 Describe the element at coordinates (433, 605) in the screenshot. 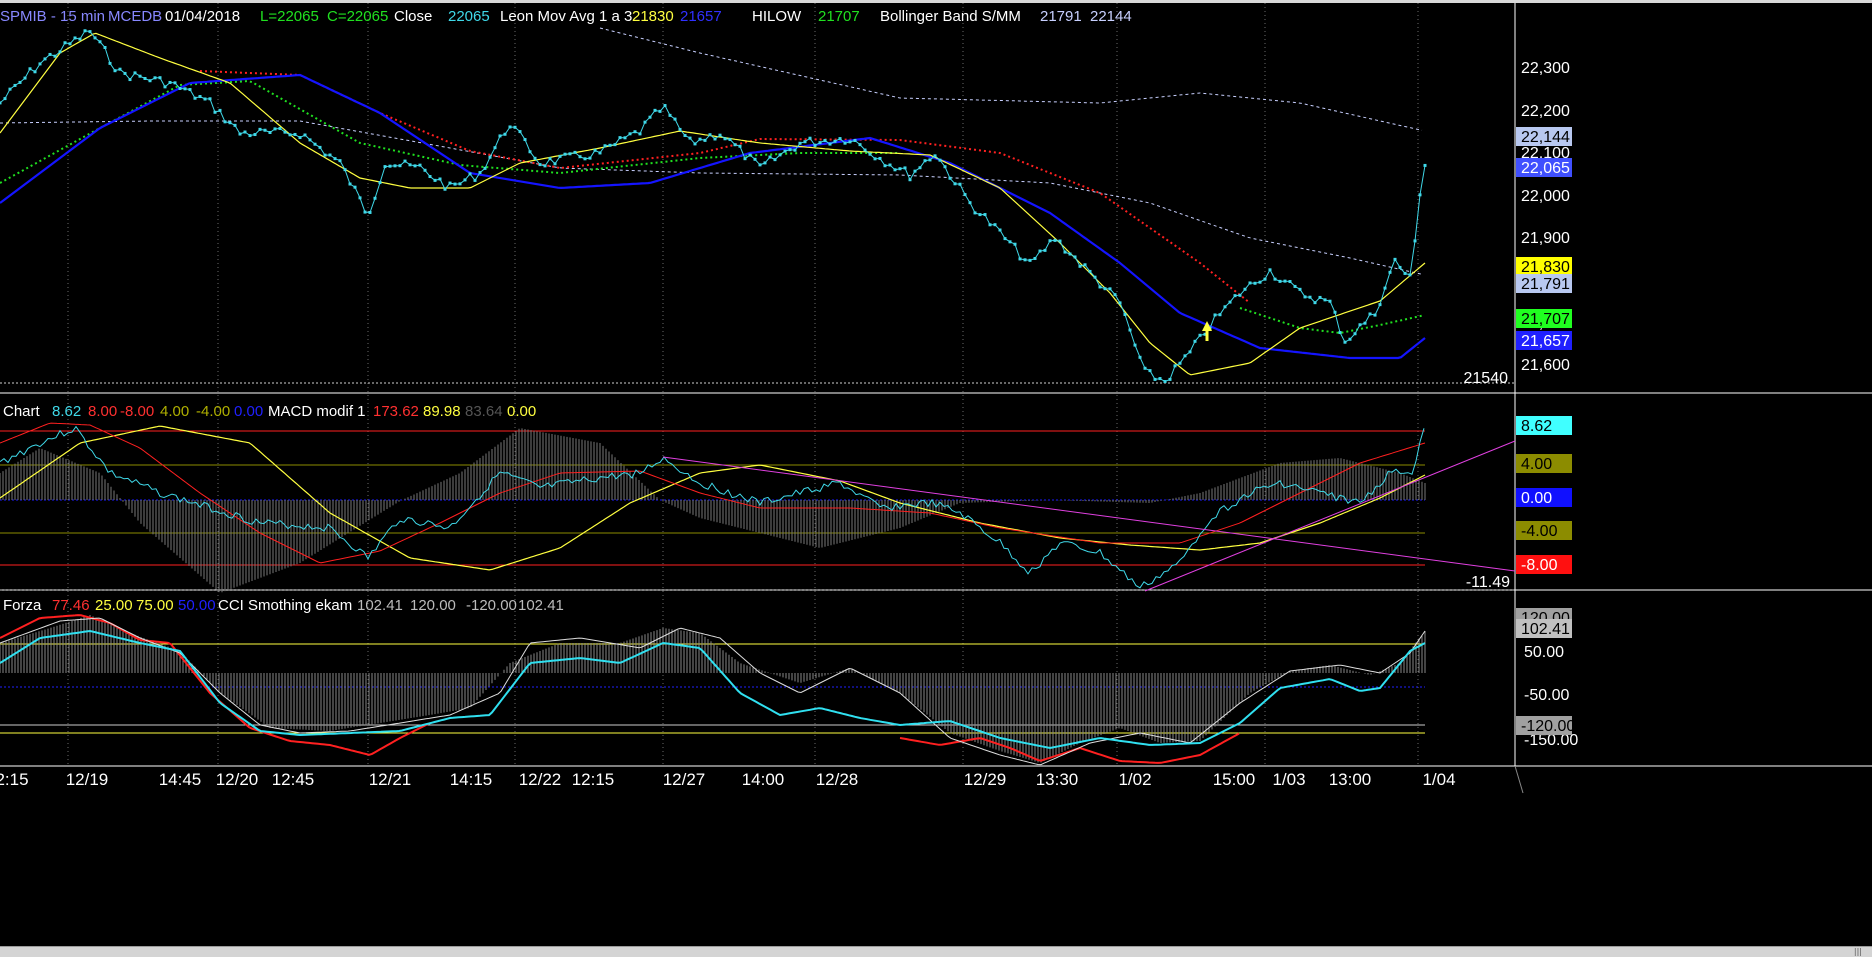

I see `cci-header-item: 120.00` at that location.